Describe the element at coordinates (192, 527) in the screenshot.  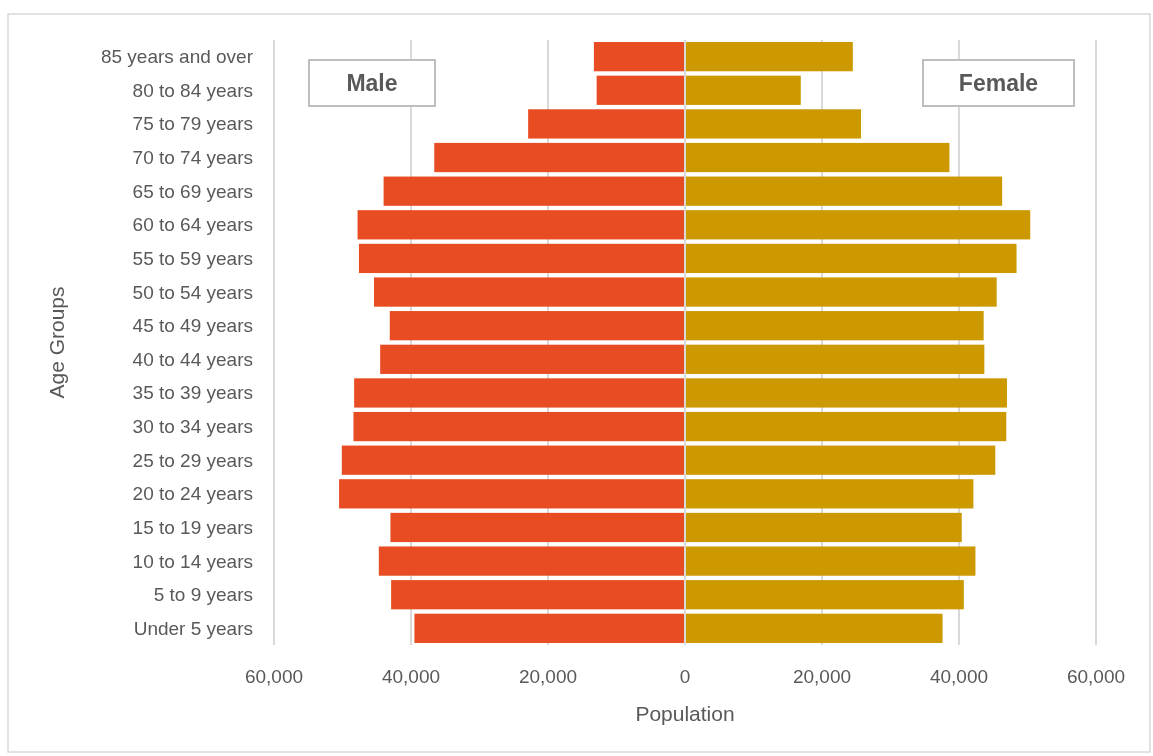
I see `y-tick-label: 15 to 19 years` at that location.